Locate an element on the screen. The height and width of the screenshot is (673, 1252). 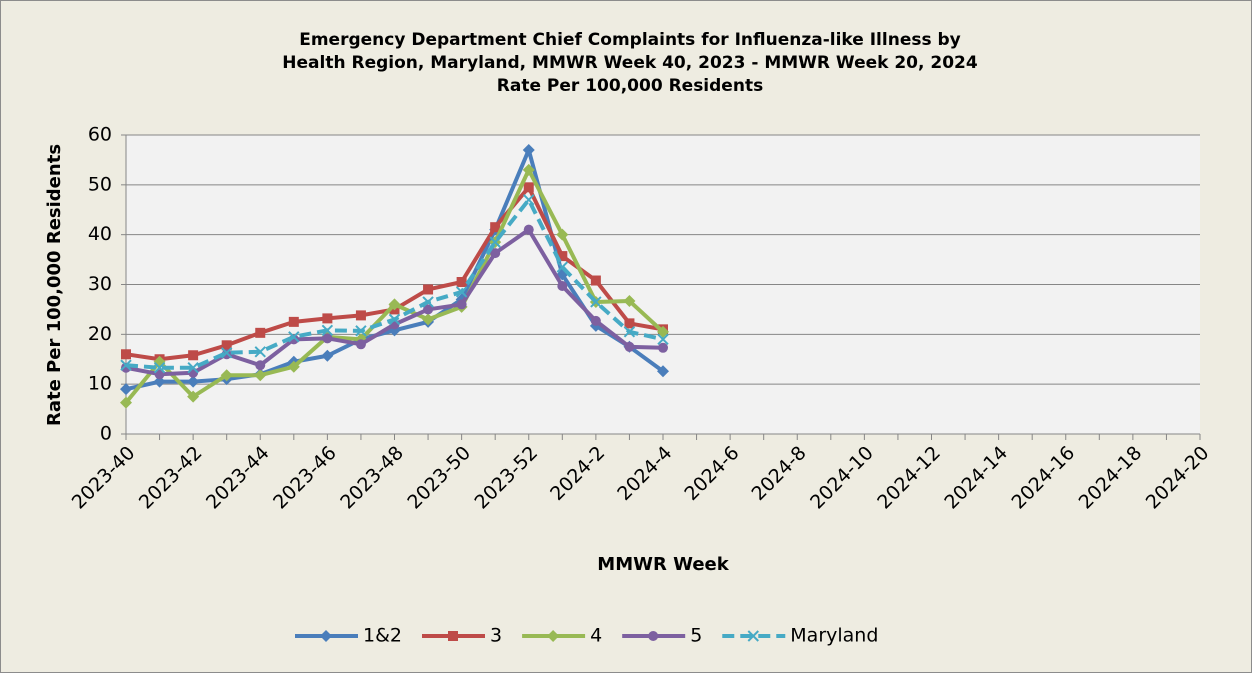
y-tick-label: 40 is located at coordinates (100, 234).